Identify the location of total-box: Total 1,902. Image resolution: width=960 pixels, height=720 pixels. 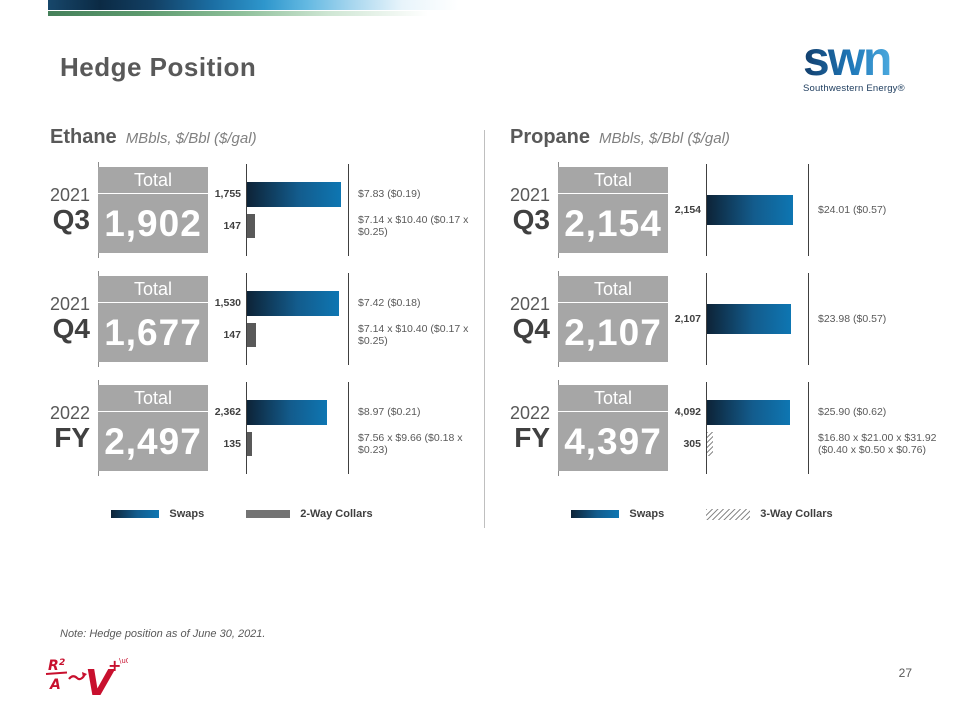
(153, 210).